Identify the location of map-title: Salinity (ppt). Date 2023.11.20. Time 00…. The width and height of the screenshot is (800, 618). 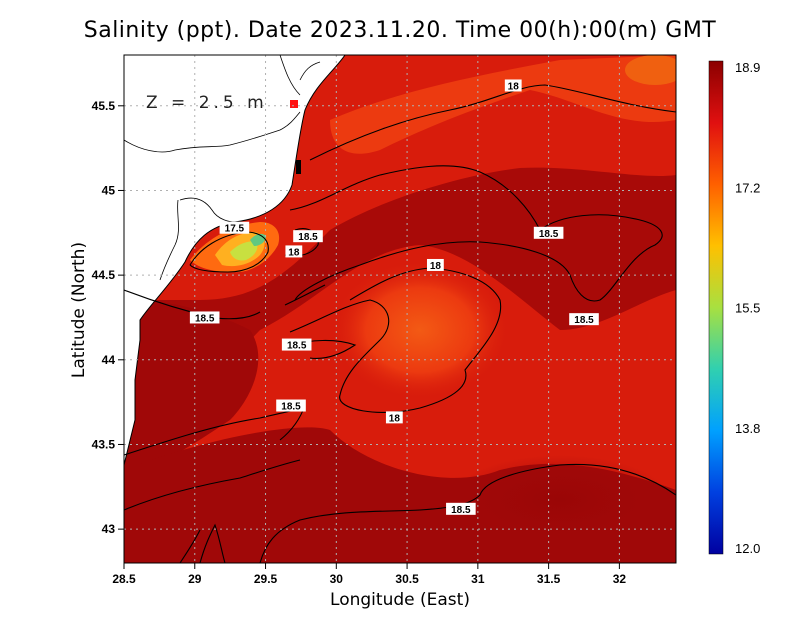
(400, 30).